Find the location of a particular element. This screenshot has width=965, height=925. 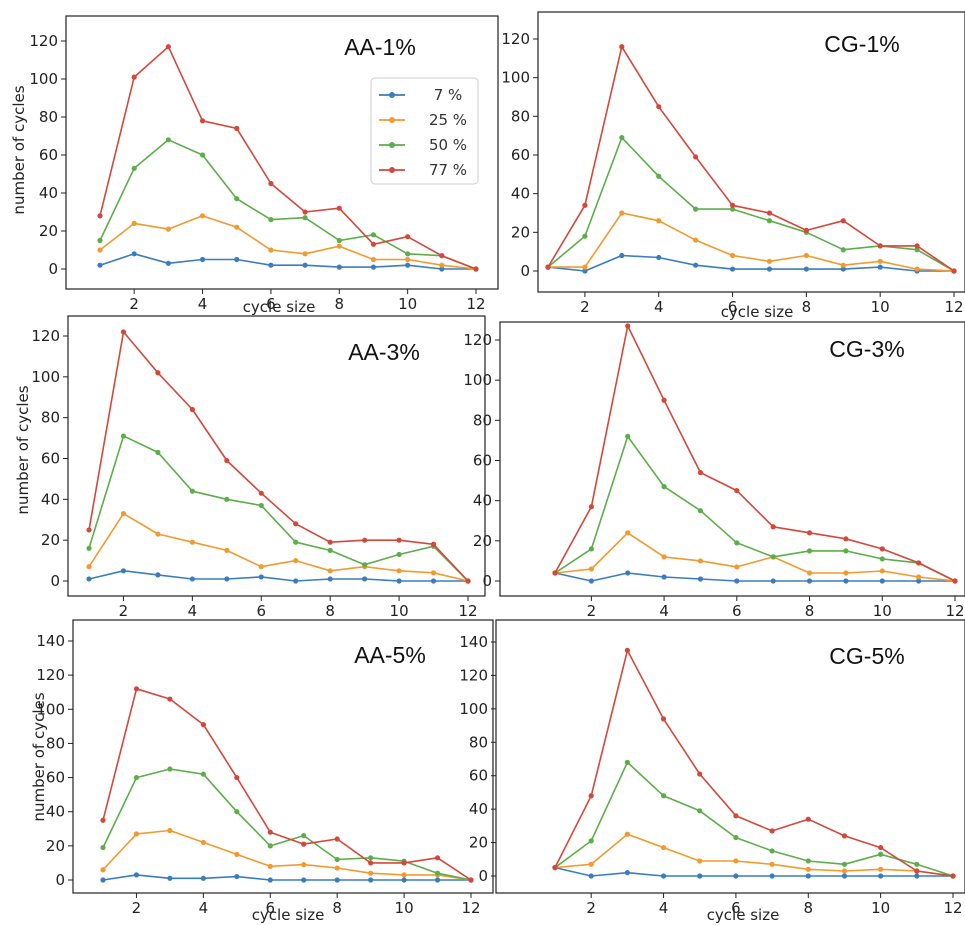

x-tick-label: 6 is located at coordinates (261, 611).